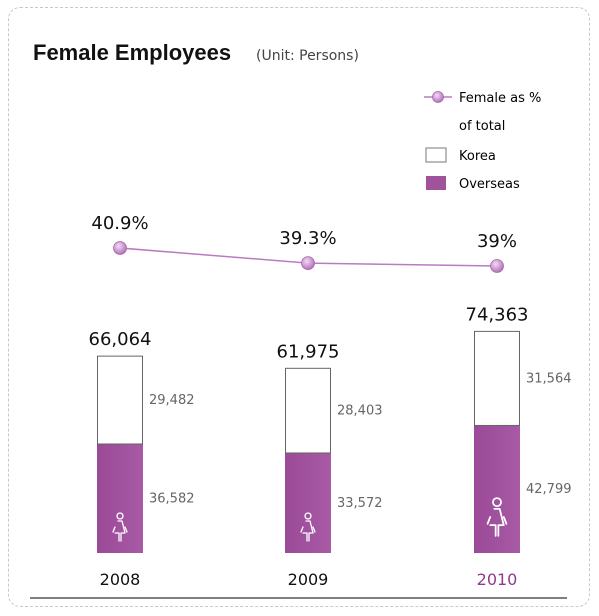 This screenshot has width=599, height=616. What do you see at coordinates (307, 238) in the screenshot?
I see `female-pct-label-2009: 39.3%` at bounding box center [307, 238].